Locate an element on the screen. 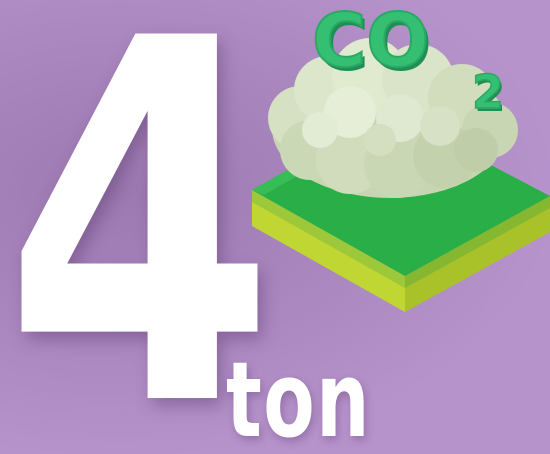 The height and width of the screenshot is (454, 550). unit-label: ton is located at coordinates (298, 396).